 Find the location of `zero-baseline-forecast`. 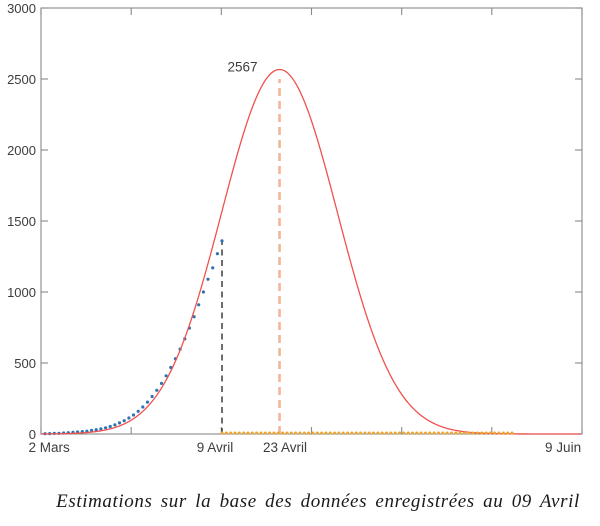

zero-baseline-forecast is located at coordinates (367, 433).